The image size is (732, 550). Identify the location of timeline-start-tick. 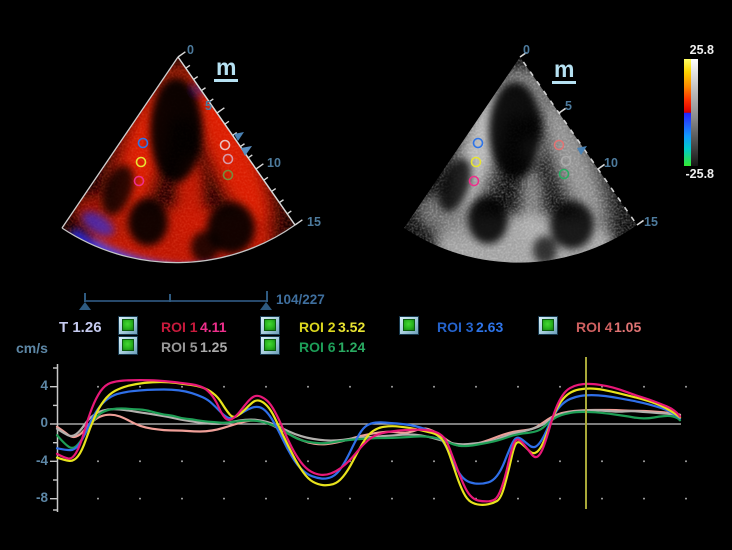
(85, 297).